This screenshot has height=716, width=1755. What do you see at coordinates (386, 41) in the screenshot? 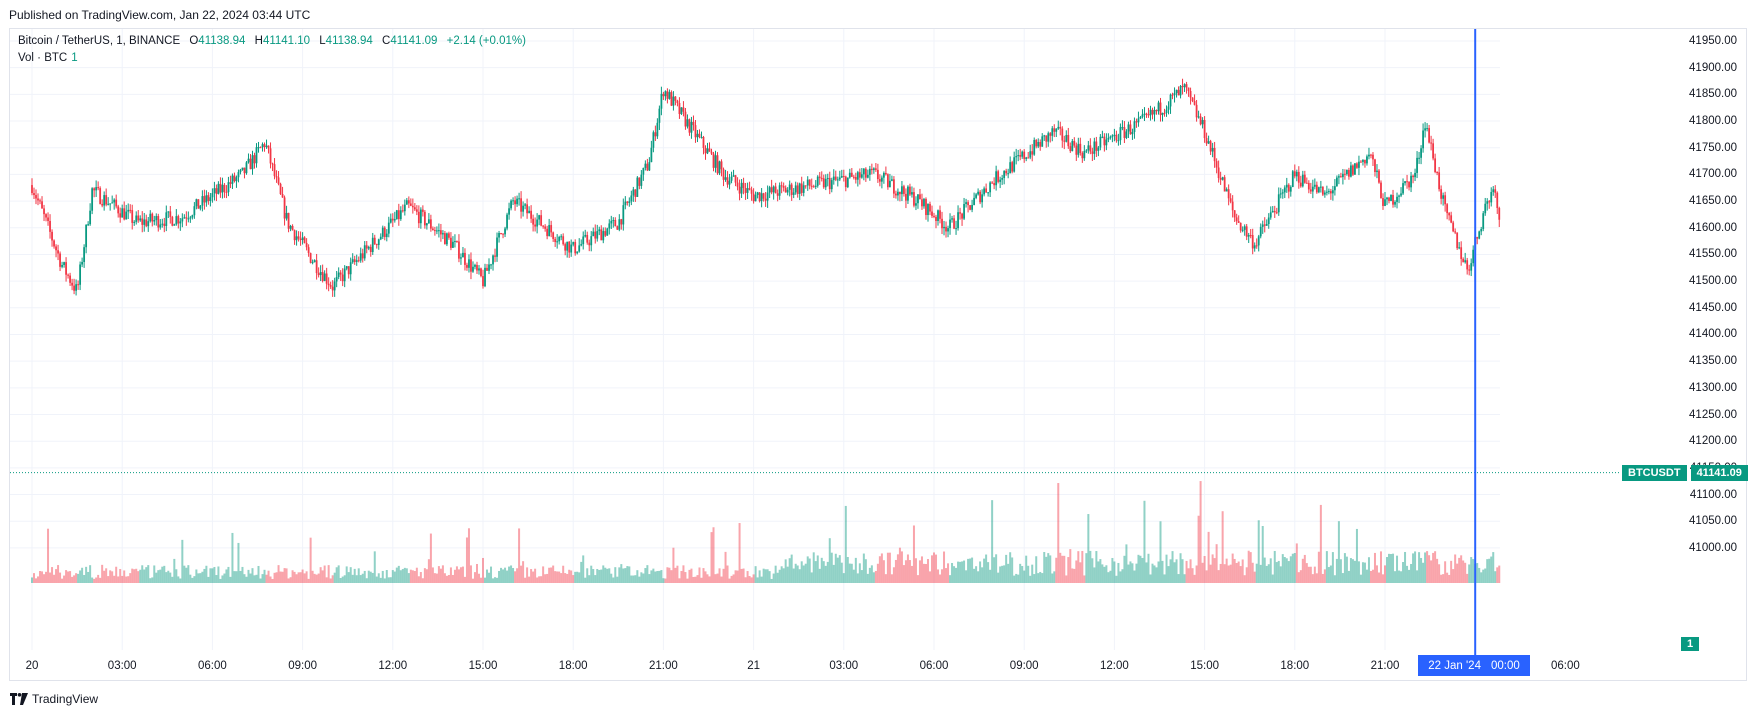
I see `legend-close-label: C` at bounding box center [386, 41].